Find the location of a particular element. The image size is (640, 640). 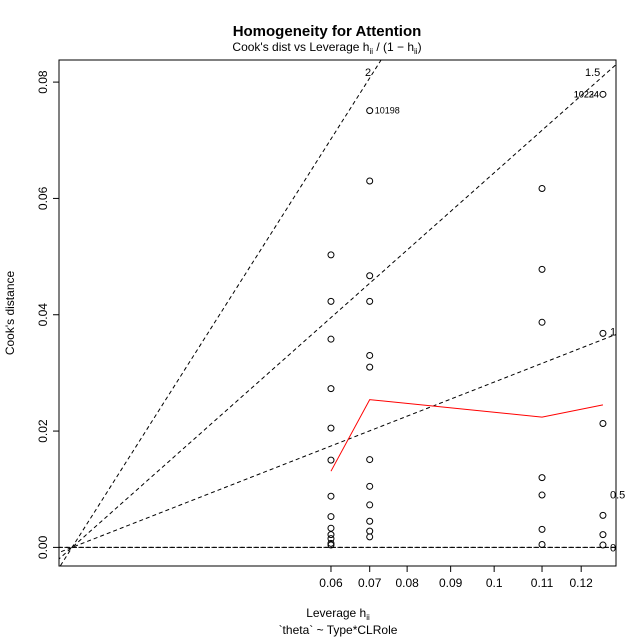

y-tick-label: 0.08 is located at coordinates (43, 82).